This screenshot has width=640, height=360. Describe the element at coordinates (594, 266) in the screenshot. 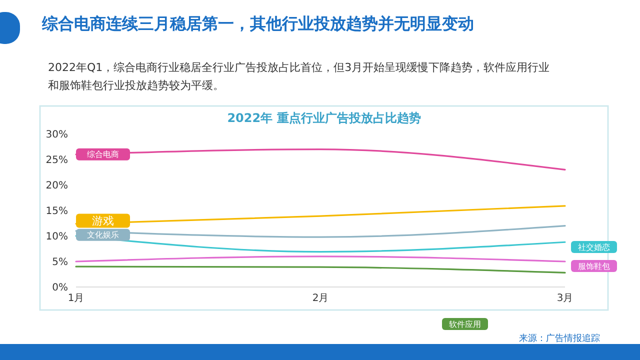

I see `series-label: 服饰鞋包` at that location.